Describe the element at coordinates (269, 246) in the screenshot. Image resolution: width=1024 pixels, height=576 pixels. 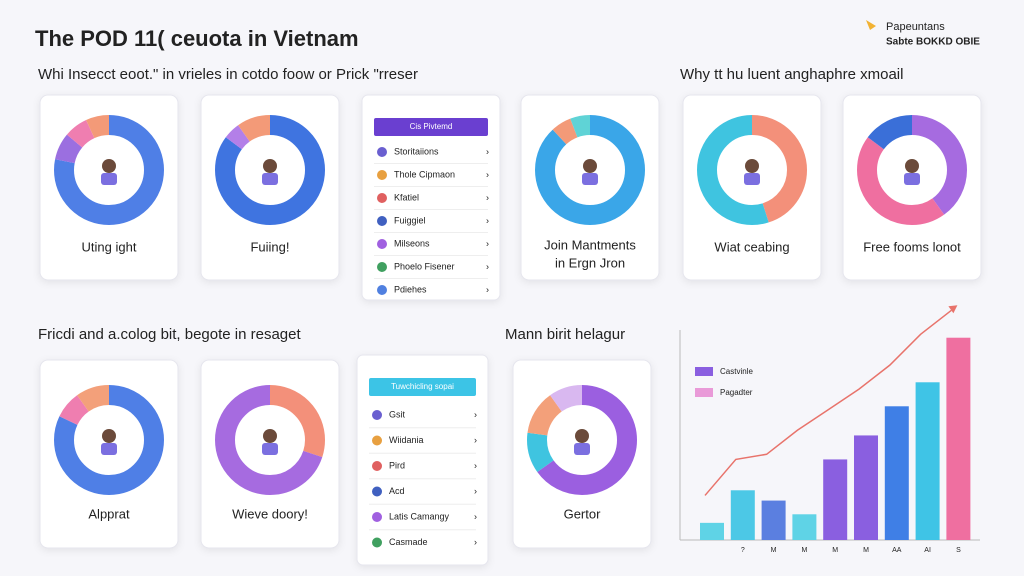
I see `card-label: Fuiing!` at that location.